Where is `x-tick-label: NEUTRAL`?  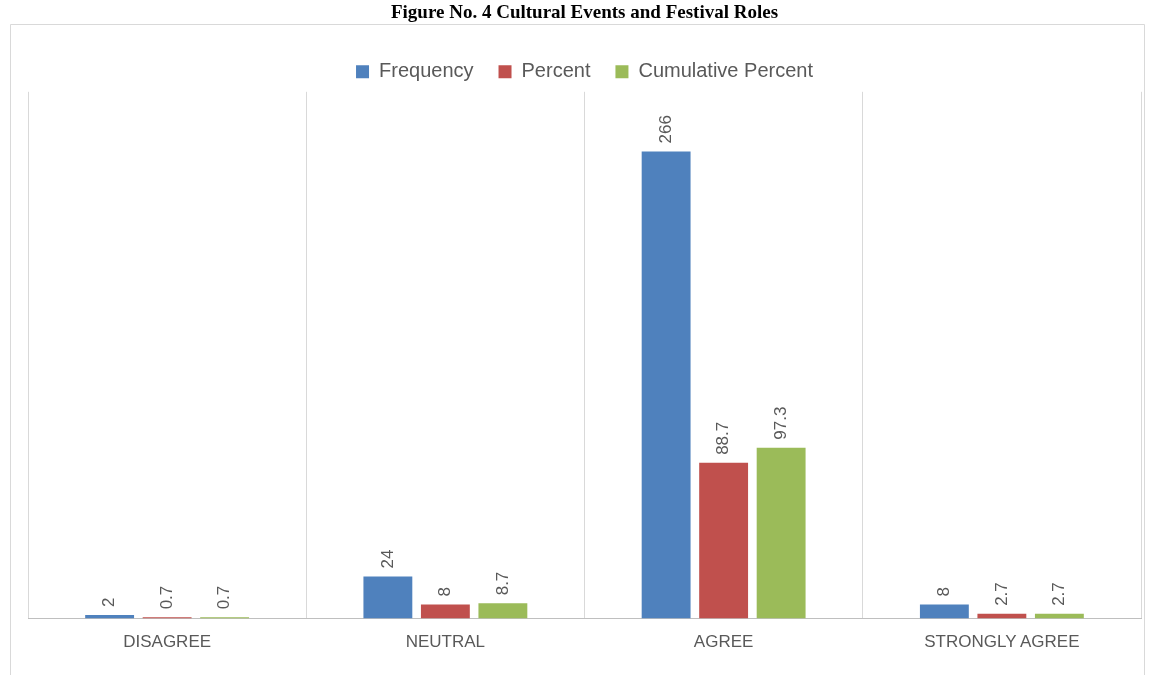
x-tick-label: NEUTRAL is located at coordinates (445, 642).